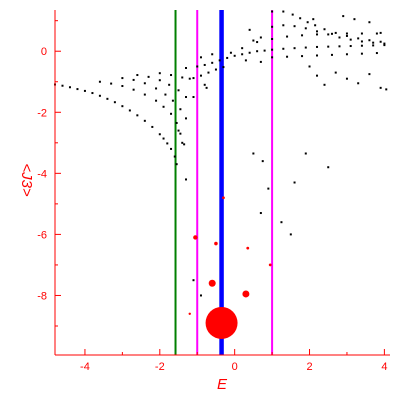  What do you see at coordinates (85, 367) in the screenshot?
I see `x-tick-label: -4` at bounding box center [85, 367].